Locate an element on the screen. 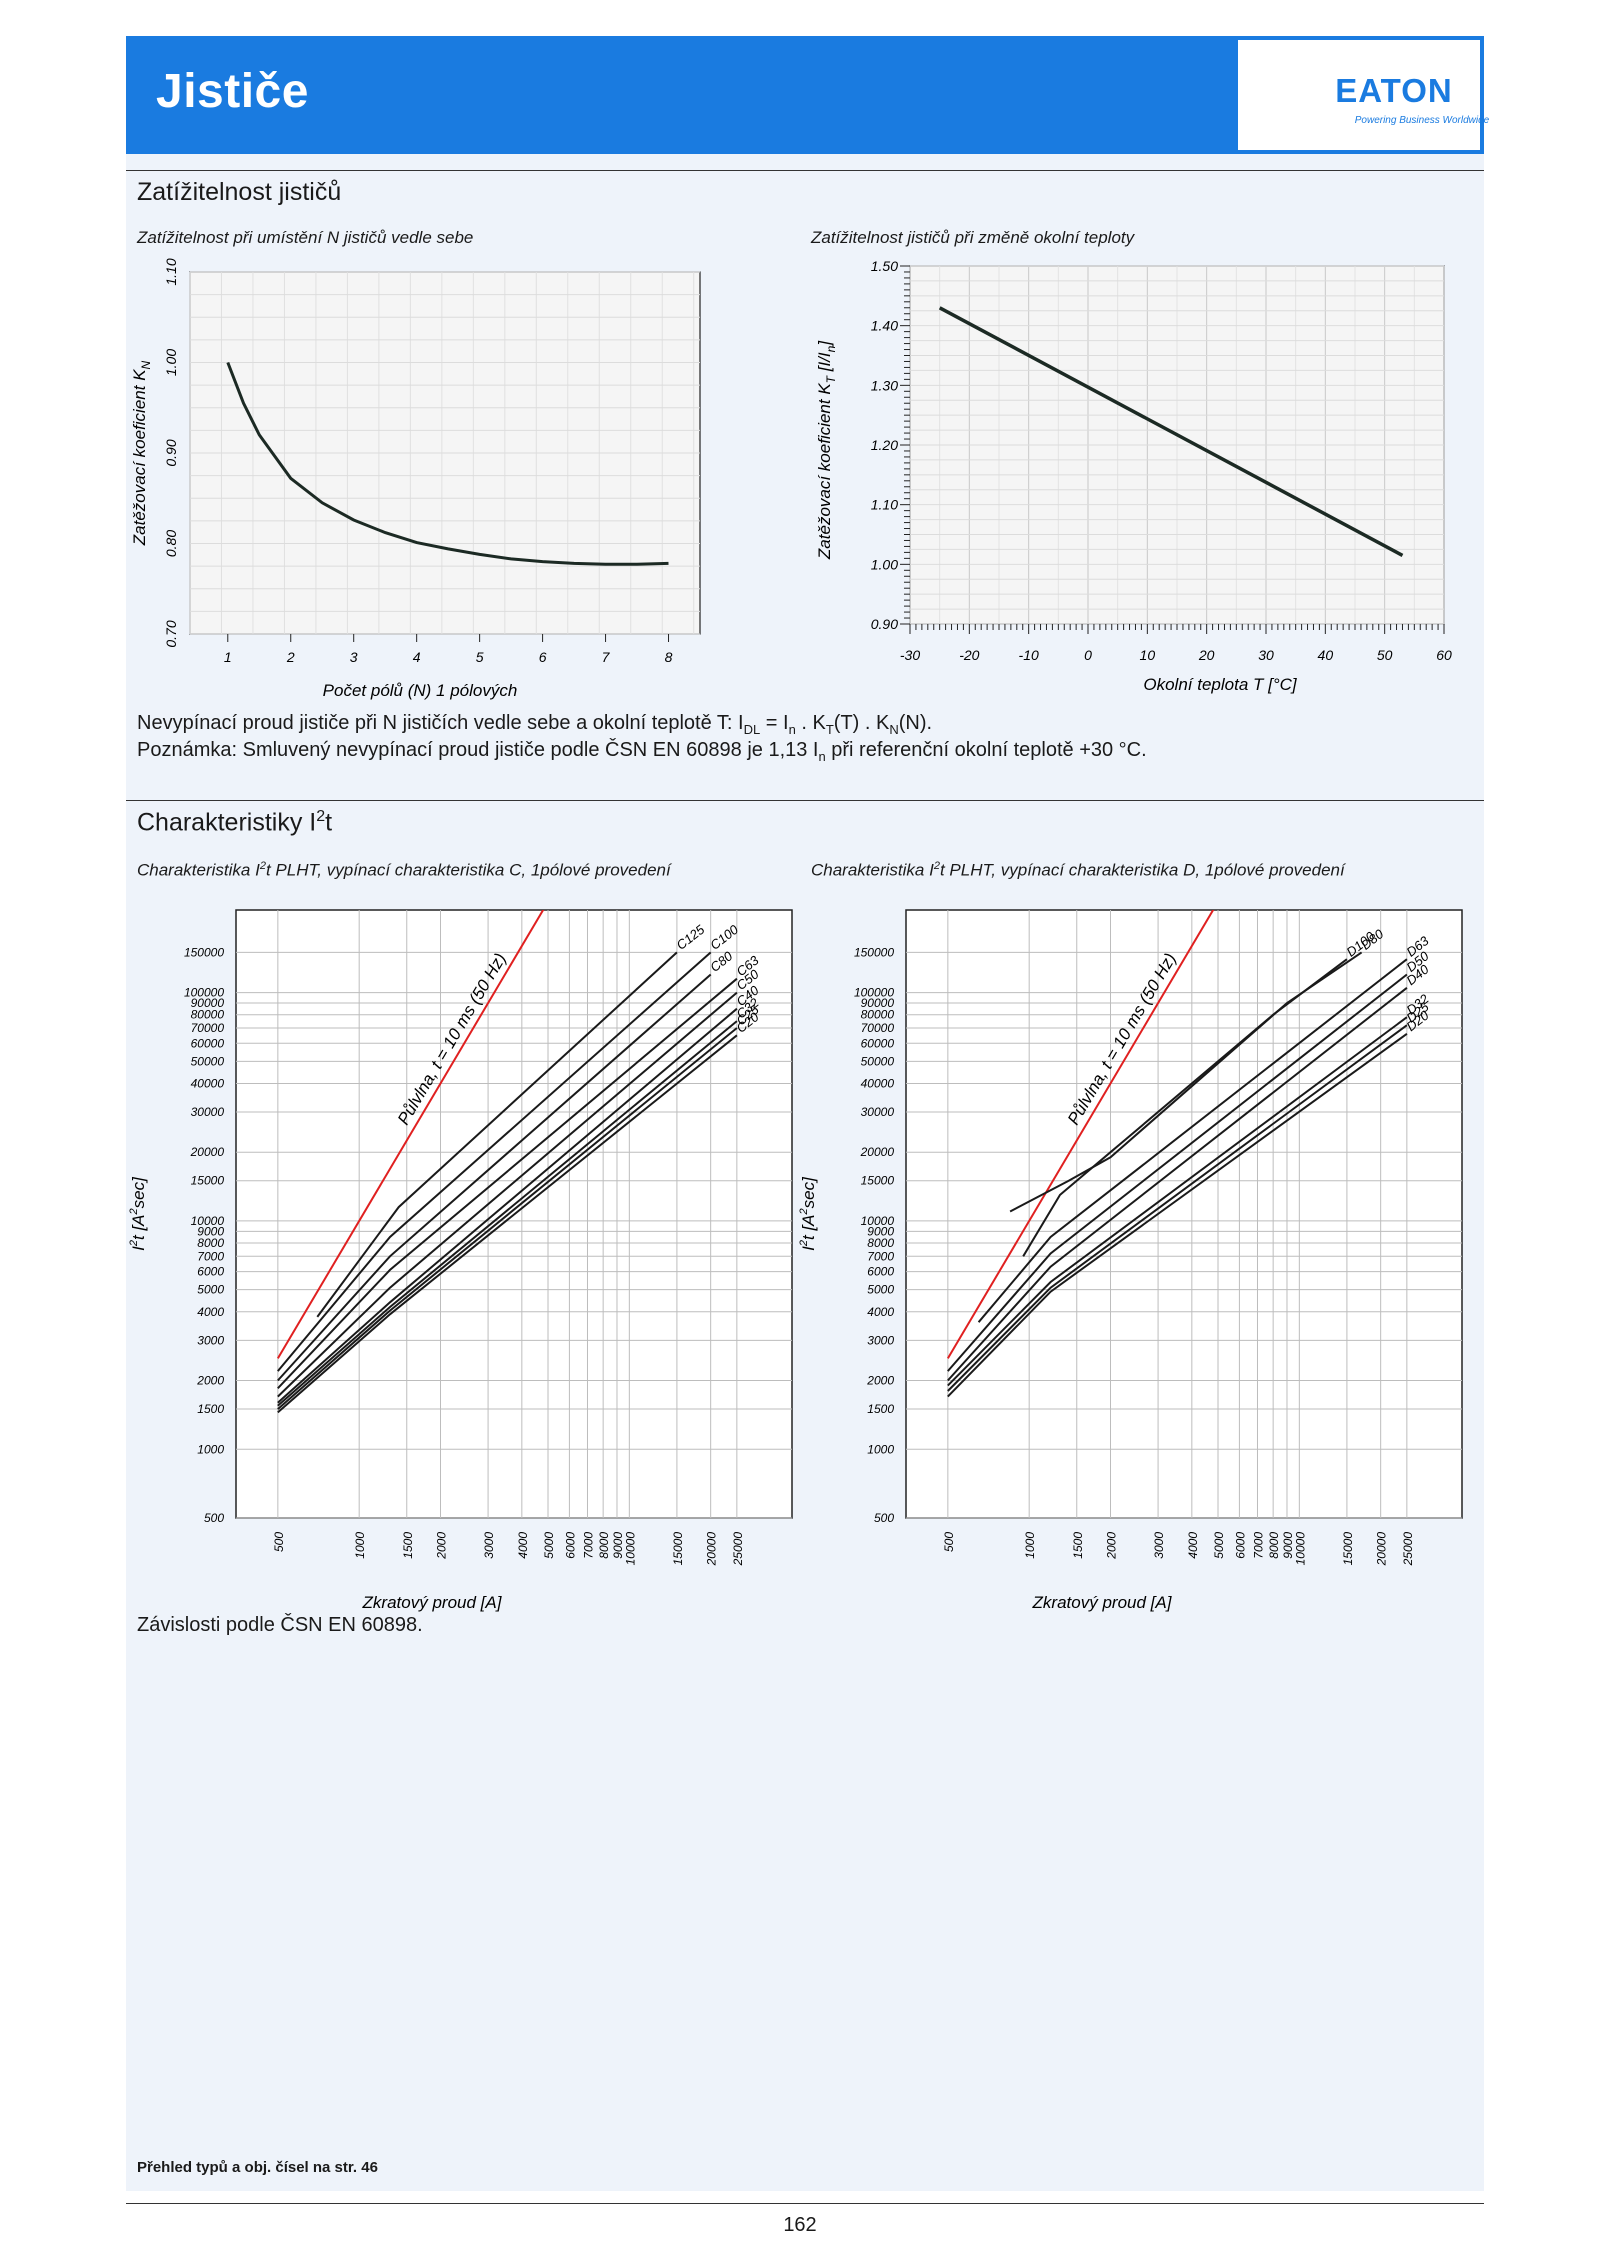 The width and height of the screenshot is (1600, 2263). chart3-xtick-label: 2000 is located at coordinates (442, 1546).